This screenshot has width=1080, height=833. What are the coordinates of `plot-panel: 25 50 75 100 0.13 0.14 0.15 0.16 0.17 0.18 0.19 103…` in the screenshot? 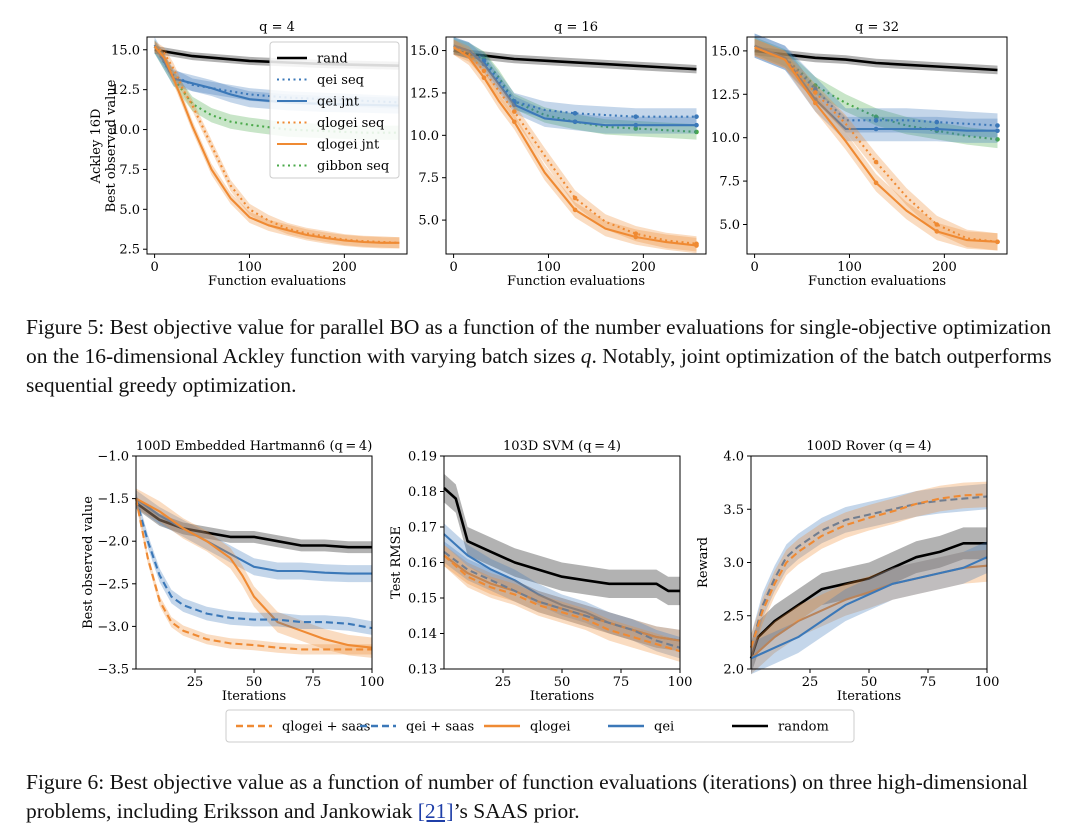 It's located at (540, 571).